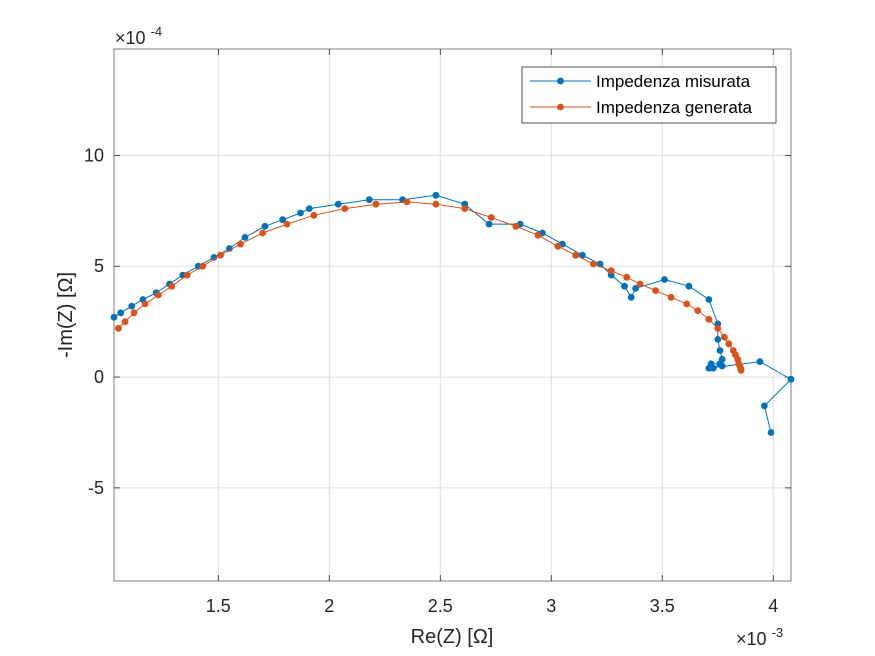 The image size is (875, 656). What do you see at coordinates (560, 81) in the screenshot?
I see `legend-marker-measured` at bounding box center [560, 81].